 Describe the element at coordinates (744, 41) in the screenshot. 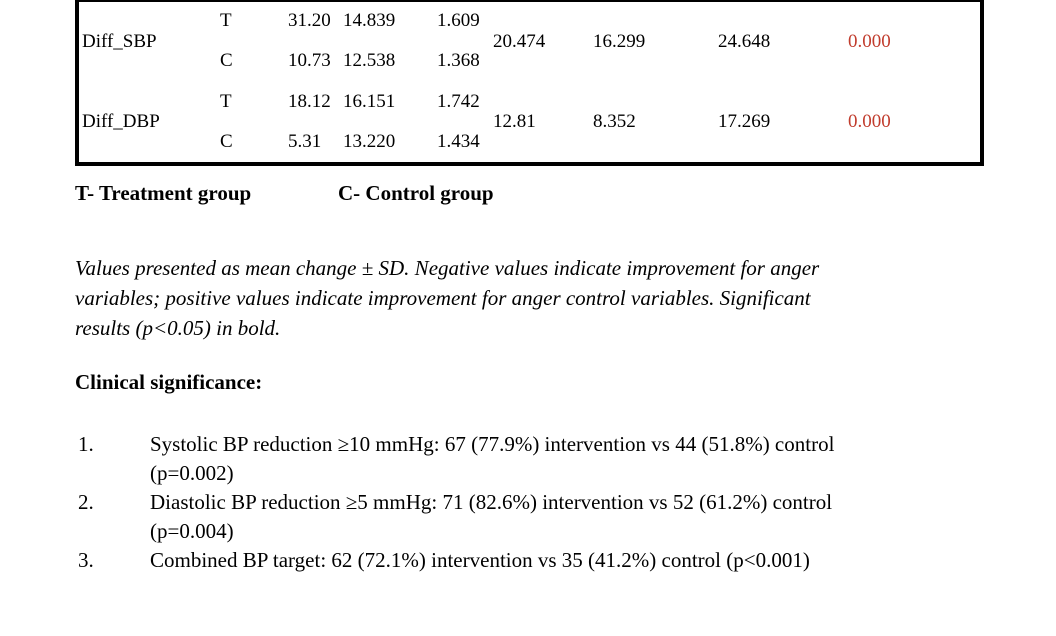

I see `ci-upper-cell: 24.648` at that location.